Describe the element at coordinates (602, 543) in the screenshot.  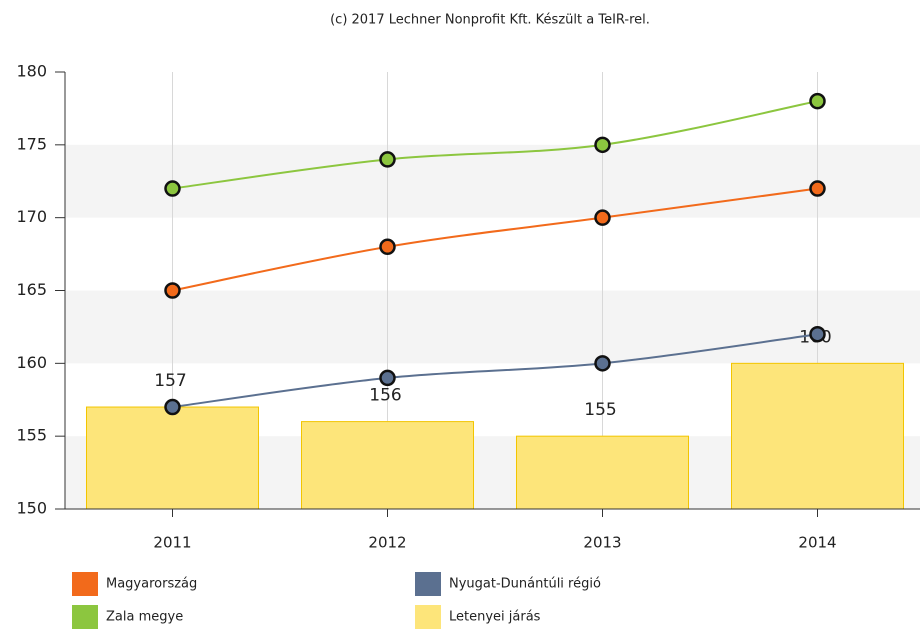
I see `x-tick-label: 2013` at that location.